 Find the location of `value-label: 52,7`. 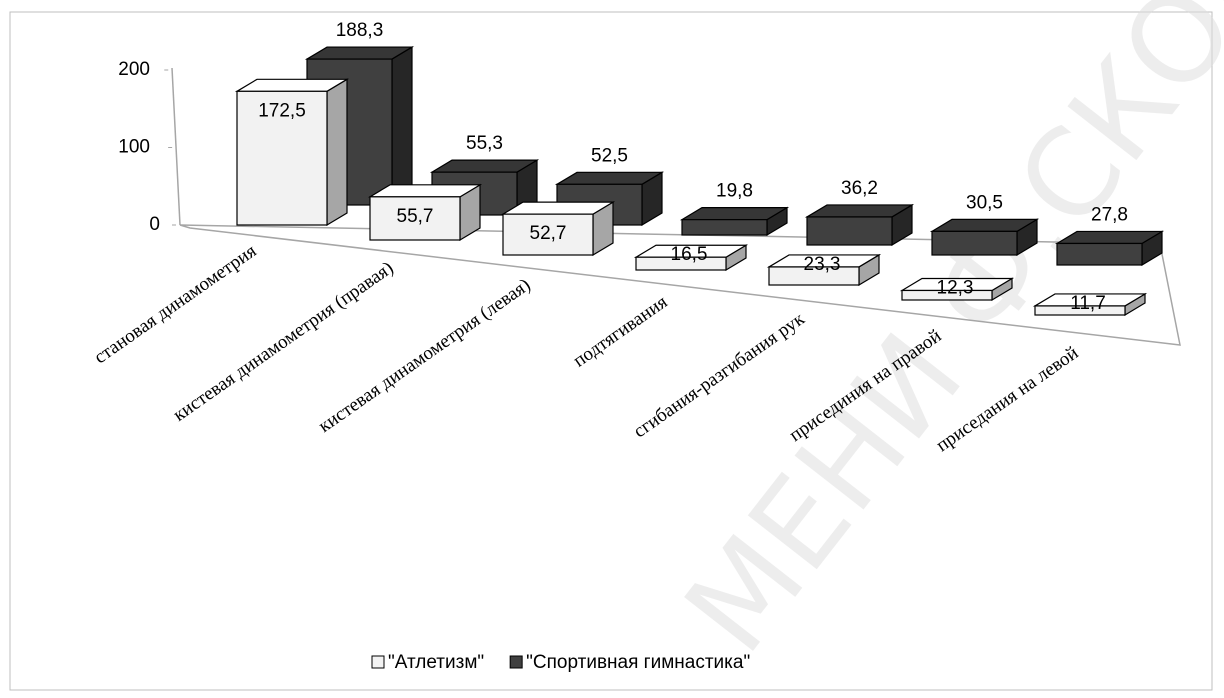

value-label: 52,7 is located at coordinates (548, 233).